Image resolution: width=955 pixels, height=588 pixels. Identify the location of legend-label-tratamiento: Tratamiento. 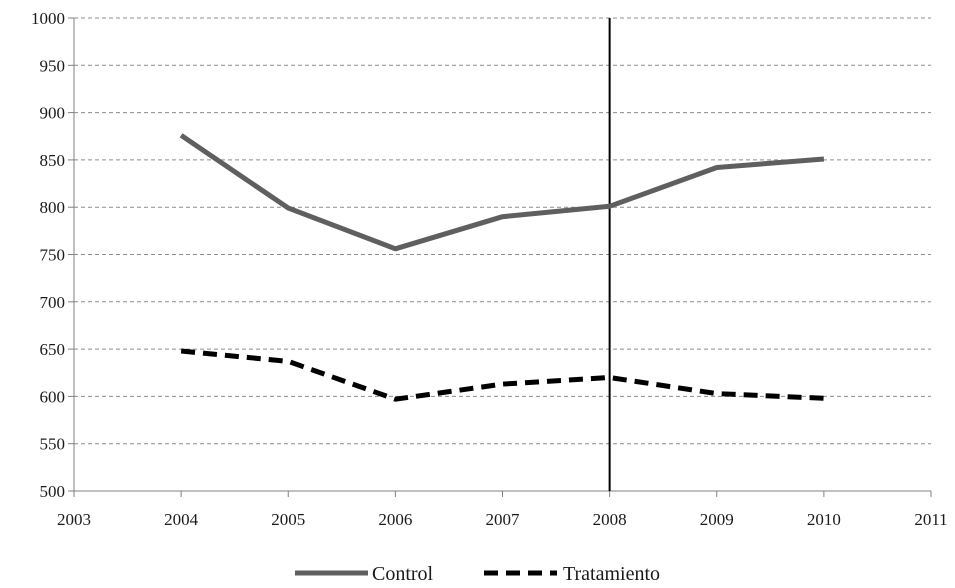
(611, 574).